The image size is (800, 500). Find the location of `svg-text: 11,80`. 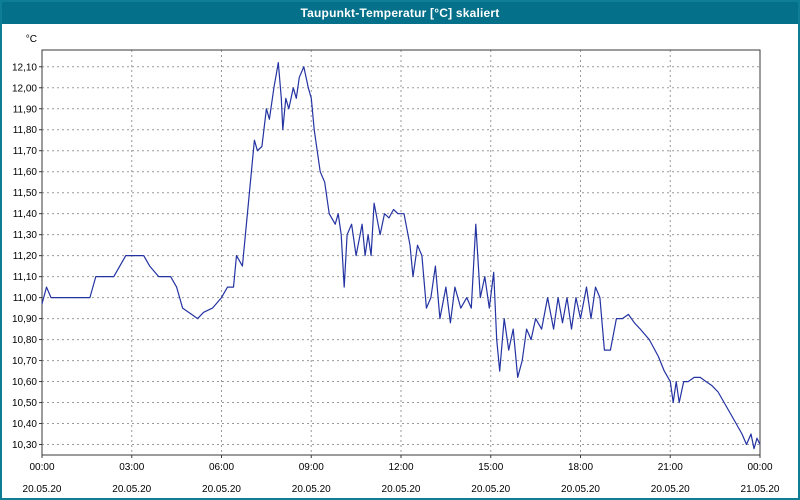

svg-text: 11,80 is located at coordinates (25, 130).